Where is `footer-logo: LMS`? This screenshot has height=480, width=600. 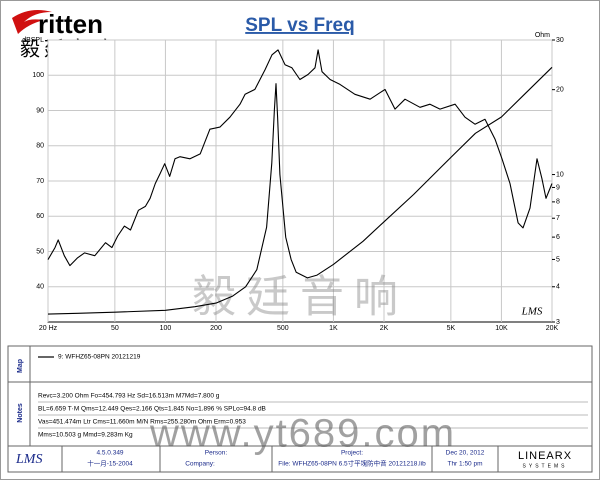
footer-logo: LMS is located at coordinates (28, 459).